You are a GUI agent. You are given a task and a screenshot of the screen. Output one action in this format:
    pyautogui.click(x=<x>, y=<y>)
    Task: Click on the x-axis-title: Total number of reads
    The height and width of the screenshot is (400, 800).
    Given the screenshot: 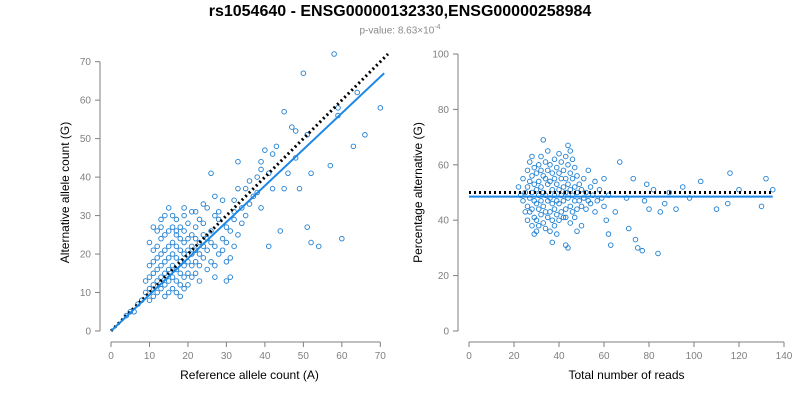 What is the action you would take?
    pyautogui.click(x=626, y=375)
    